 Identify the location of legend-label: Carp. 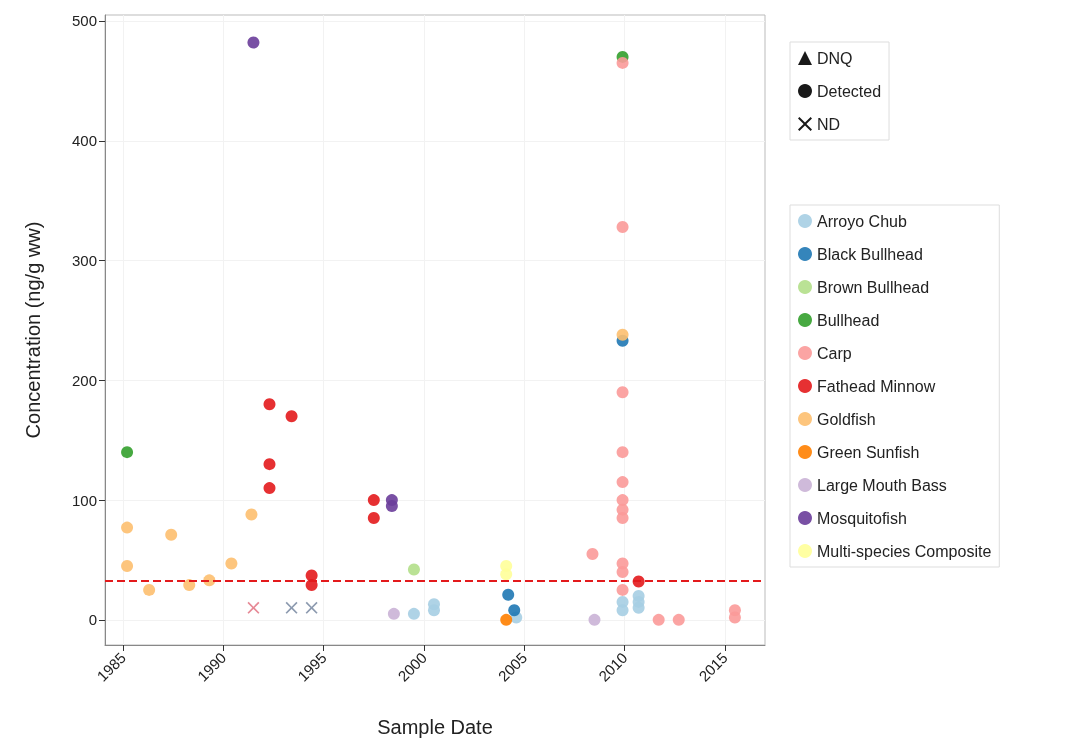
(834, 353).